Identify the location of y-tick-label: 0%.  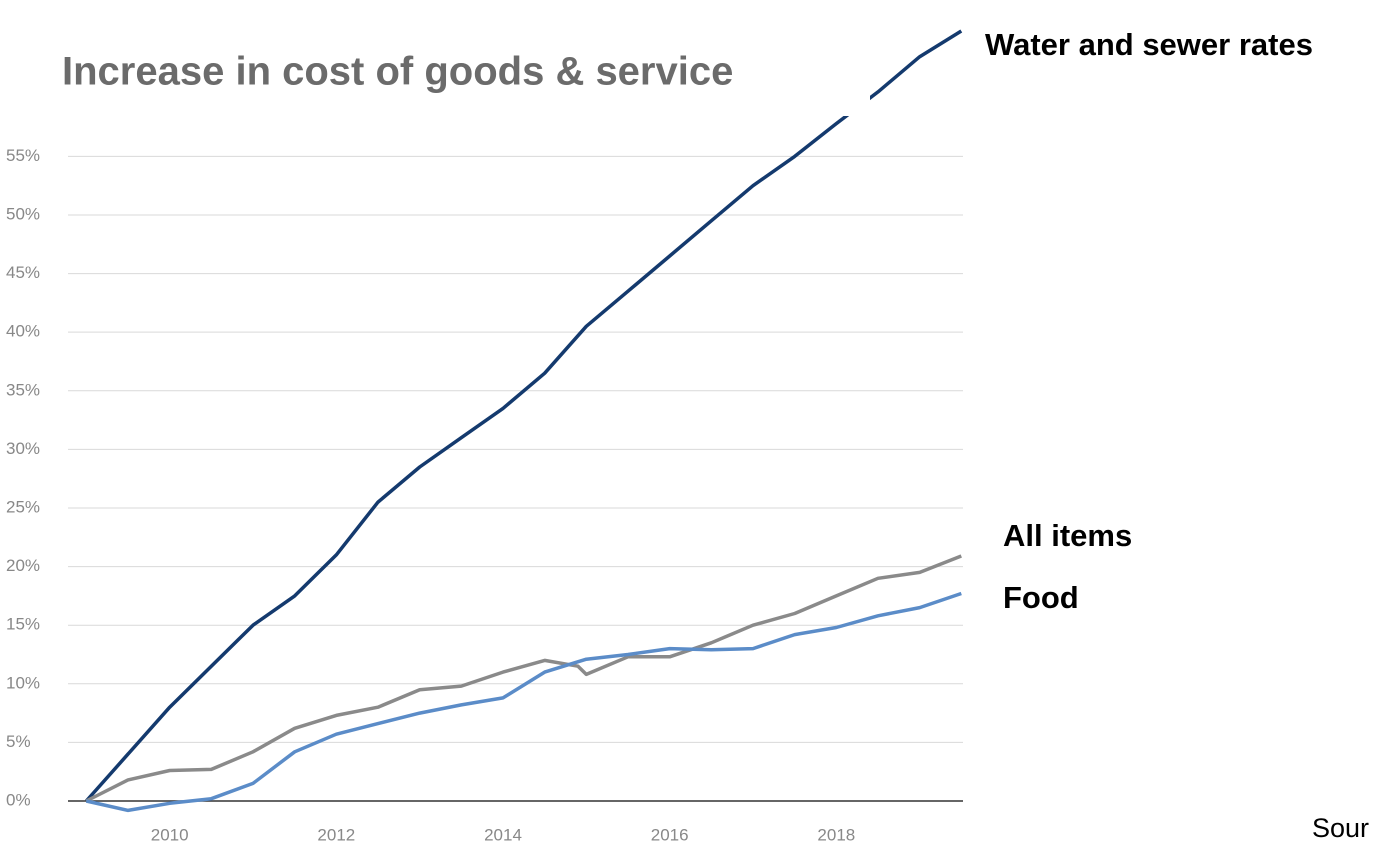
(18, 799).